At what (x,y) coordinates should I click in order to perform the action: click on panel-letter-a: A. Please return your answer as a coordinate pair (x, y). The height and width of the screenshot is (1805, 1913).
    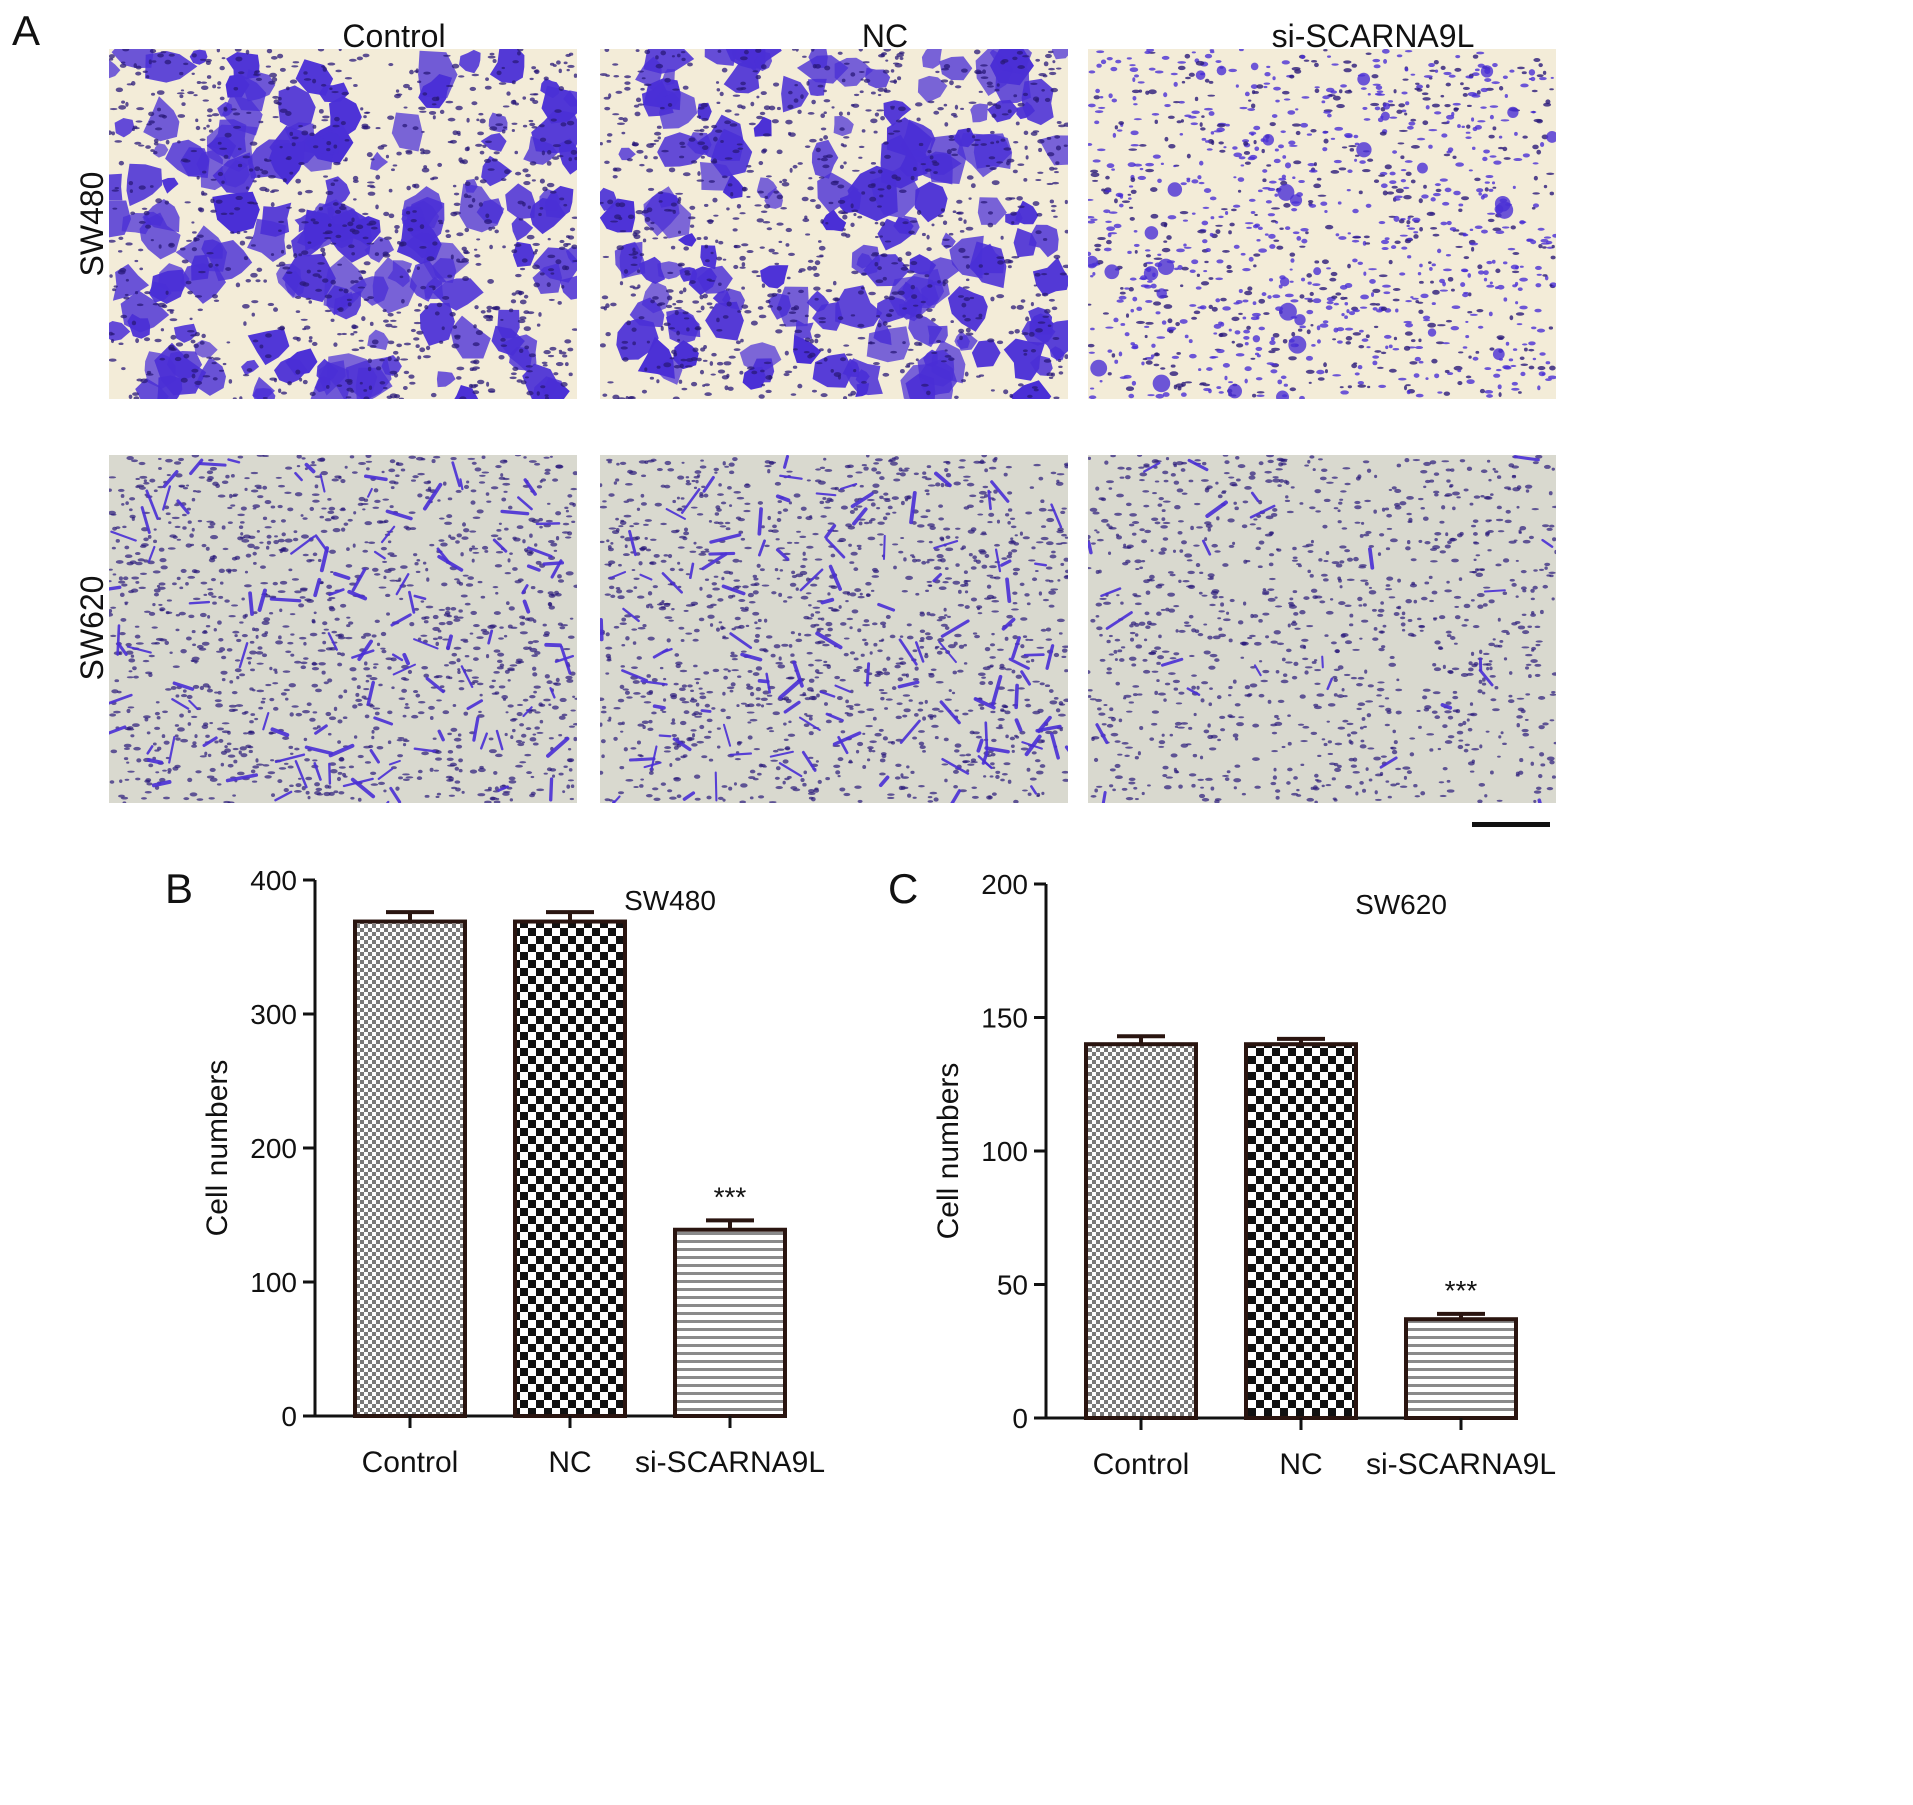
    Looking at the image, I should click on (26, 30).